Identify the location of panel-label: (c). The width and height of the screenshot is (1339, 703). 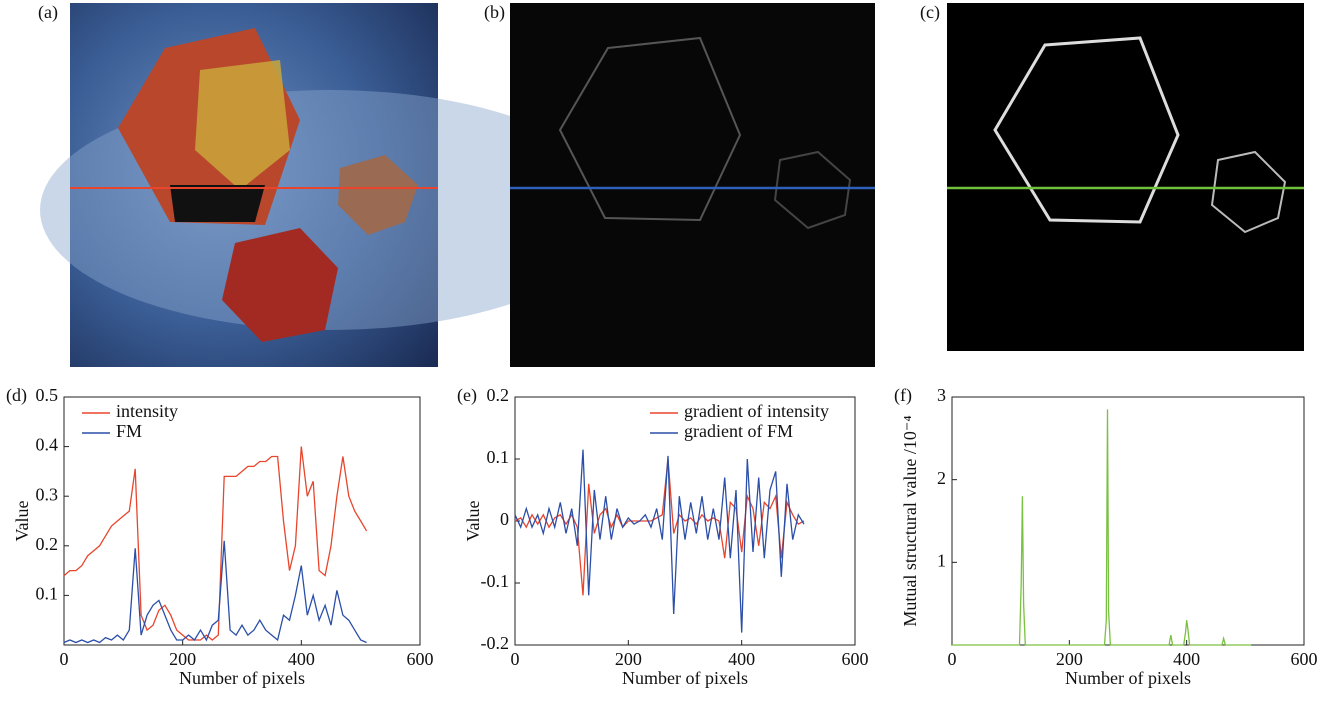
(930, 12).